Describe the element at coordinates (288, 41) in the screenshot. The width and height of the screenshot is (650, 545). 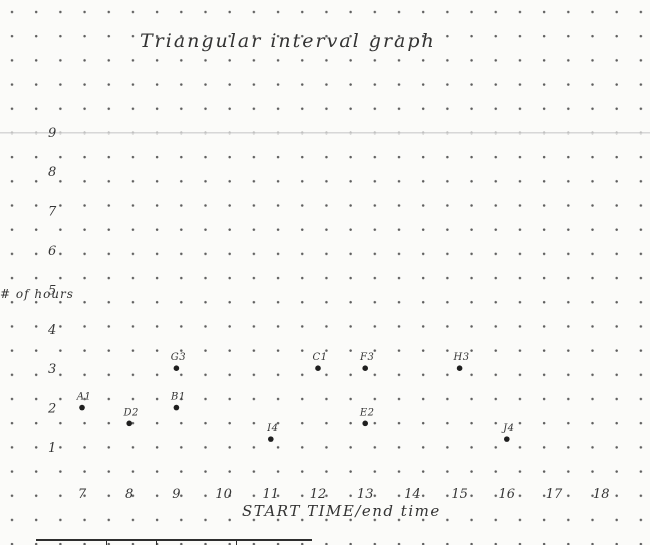
I see `chart-title: Triangular interval graph` at that location.